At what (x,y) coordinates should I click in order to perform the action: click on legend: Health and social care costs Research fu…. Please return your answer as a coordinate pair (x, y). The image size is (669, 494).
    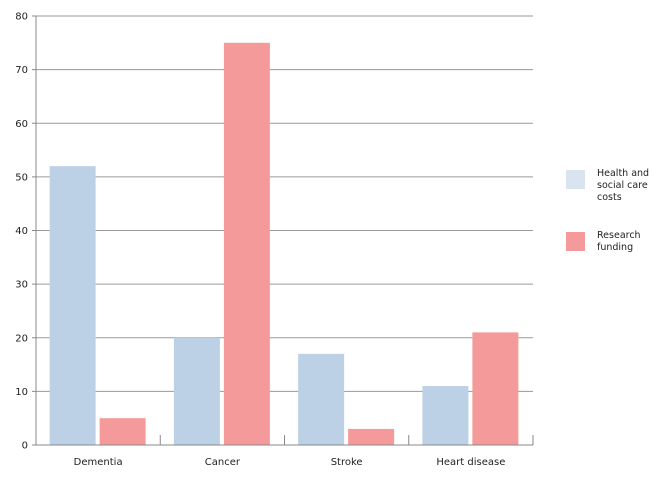
    Looking at the image, I should click on (616, 230).